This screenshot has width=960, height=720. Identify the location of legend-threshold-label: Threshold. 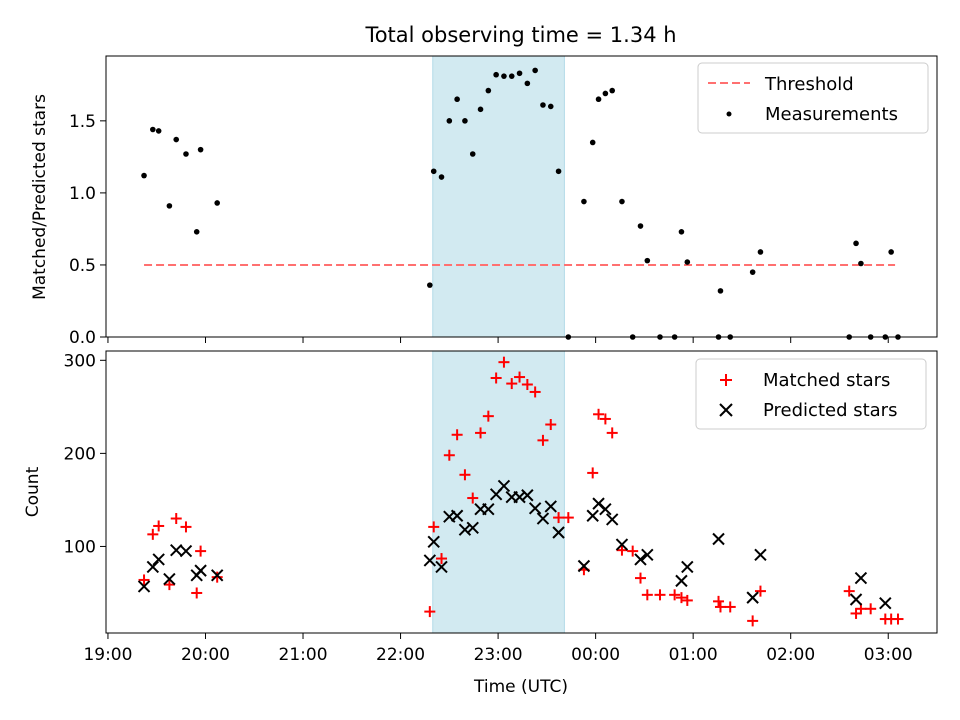
(809, 84).